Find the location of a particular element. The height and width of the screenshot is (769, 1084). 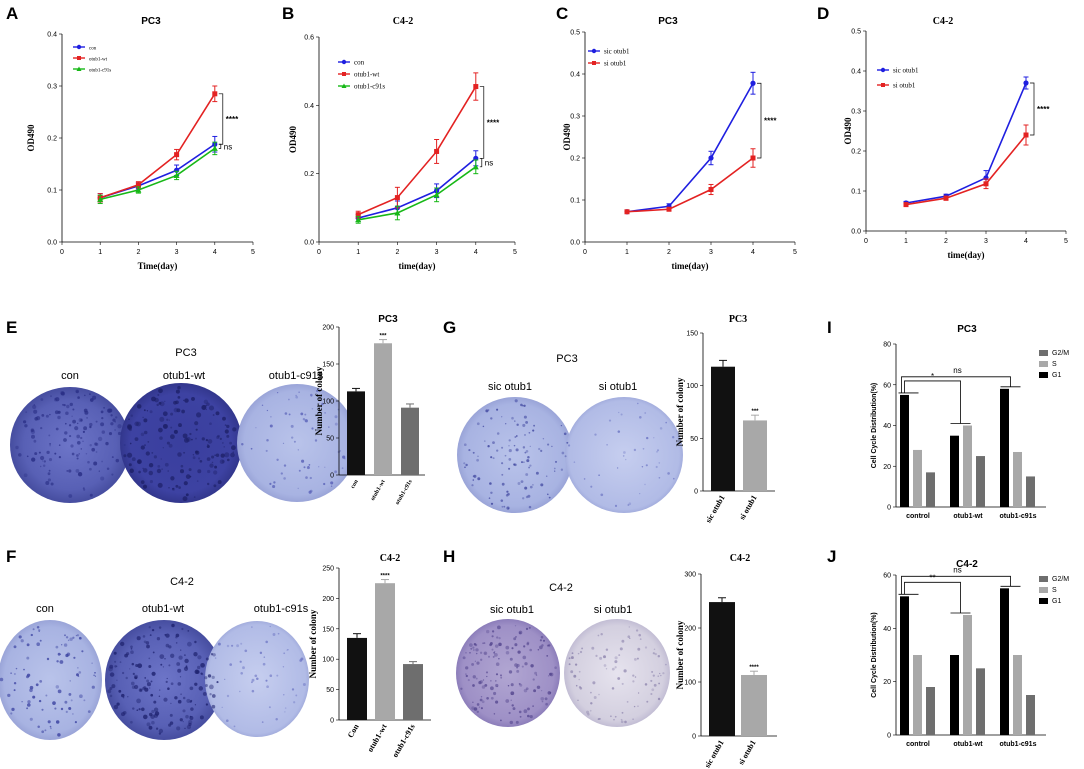

legend-marker is located at coordinates (344, 74).